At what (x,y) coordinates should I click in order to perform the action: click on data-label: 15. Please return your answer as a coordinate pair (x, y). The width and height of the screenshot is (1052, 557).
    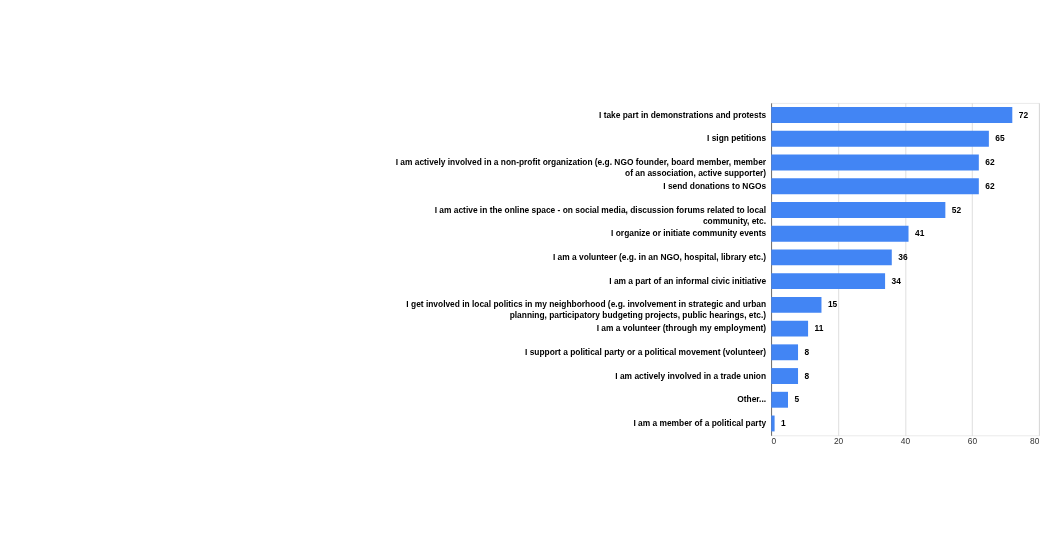
    Looking at the image, I should click on (832, 304).